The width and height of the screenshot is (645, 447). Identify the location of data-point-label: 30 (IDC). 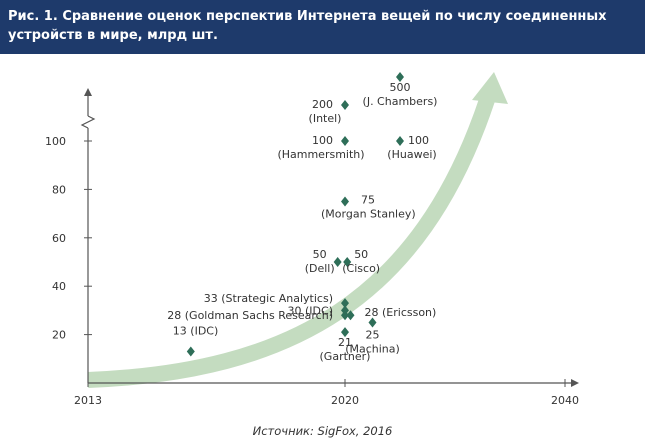
(310, 310).